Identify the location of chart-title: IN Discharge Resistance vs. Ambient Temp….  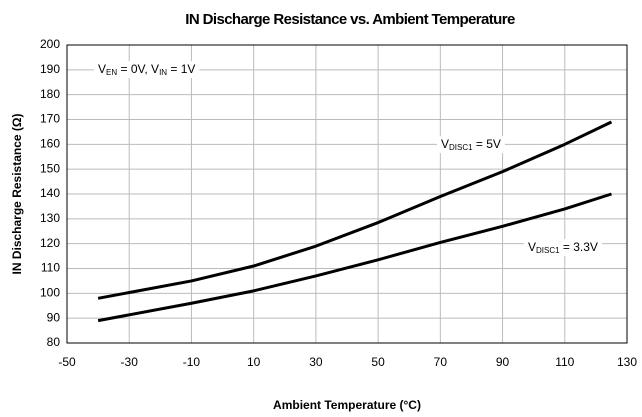
(350, 19).